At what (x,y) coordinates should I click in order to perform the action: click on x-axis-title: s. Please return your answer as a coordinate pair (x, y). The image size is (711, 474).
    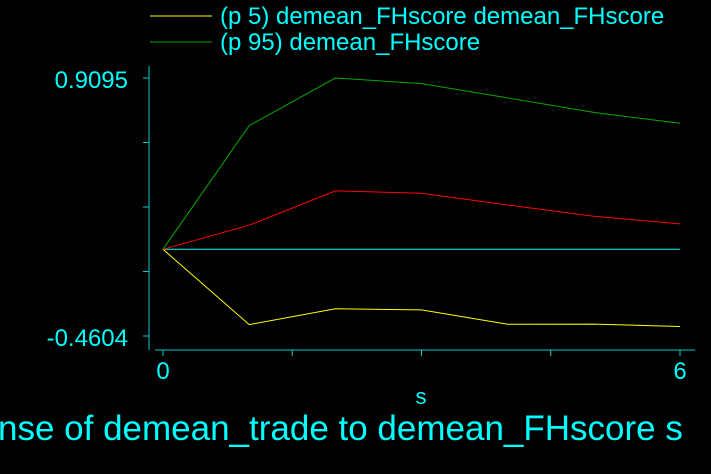
    Looking at the image, I should click on (421, 396).